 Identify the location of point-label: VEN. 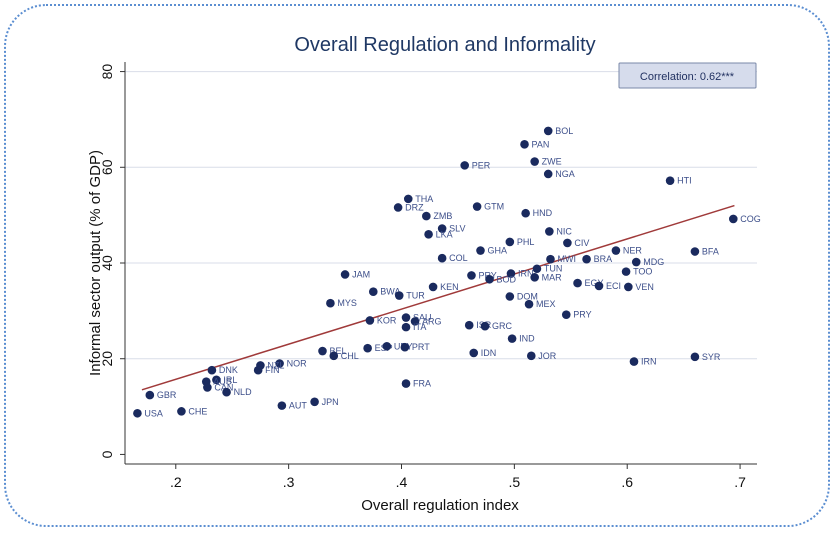
(644, 287).